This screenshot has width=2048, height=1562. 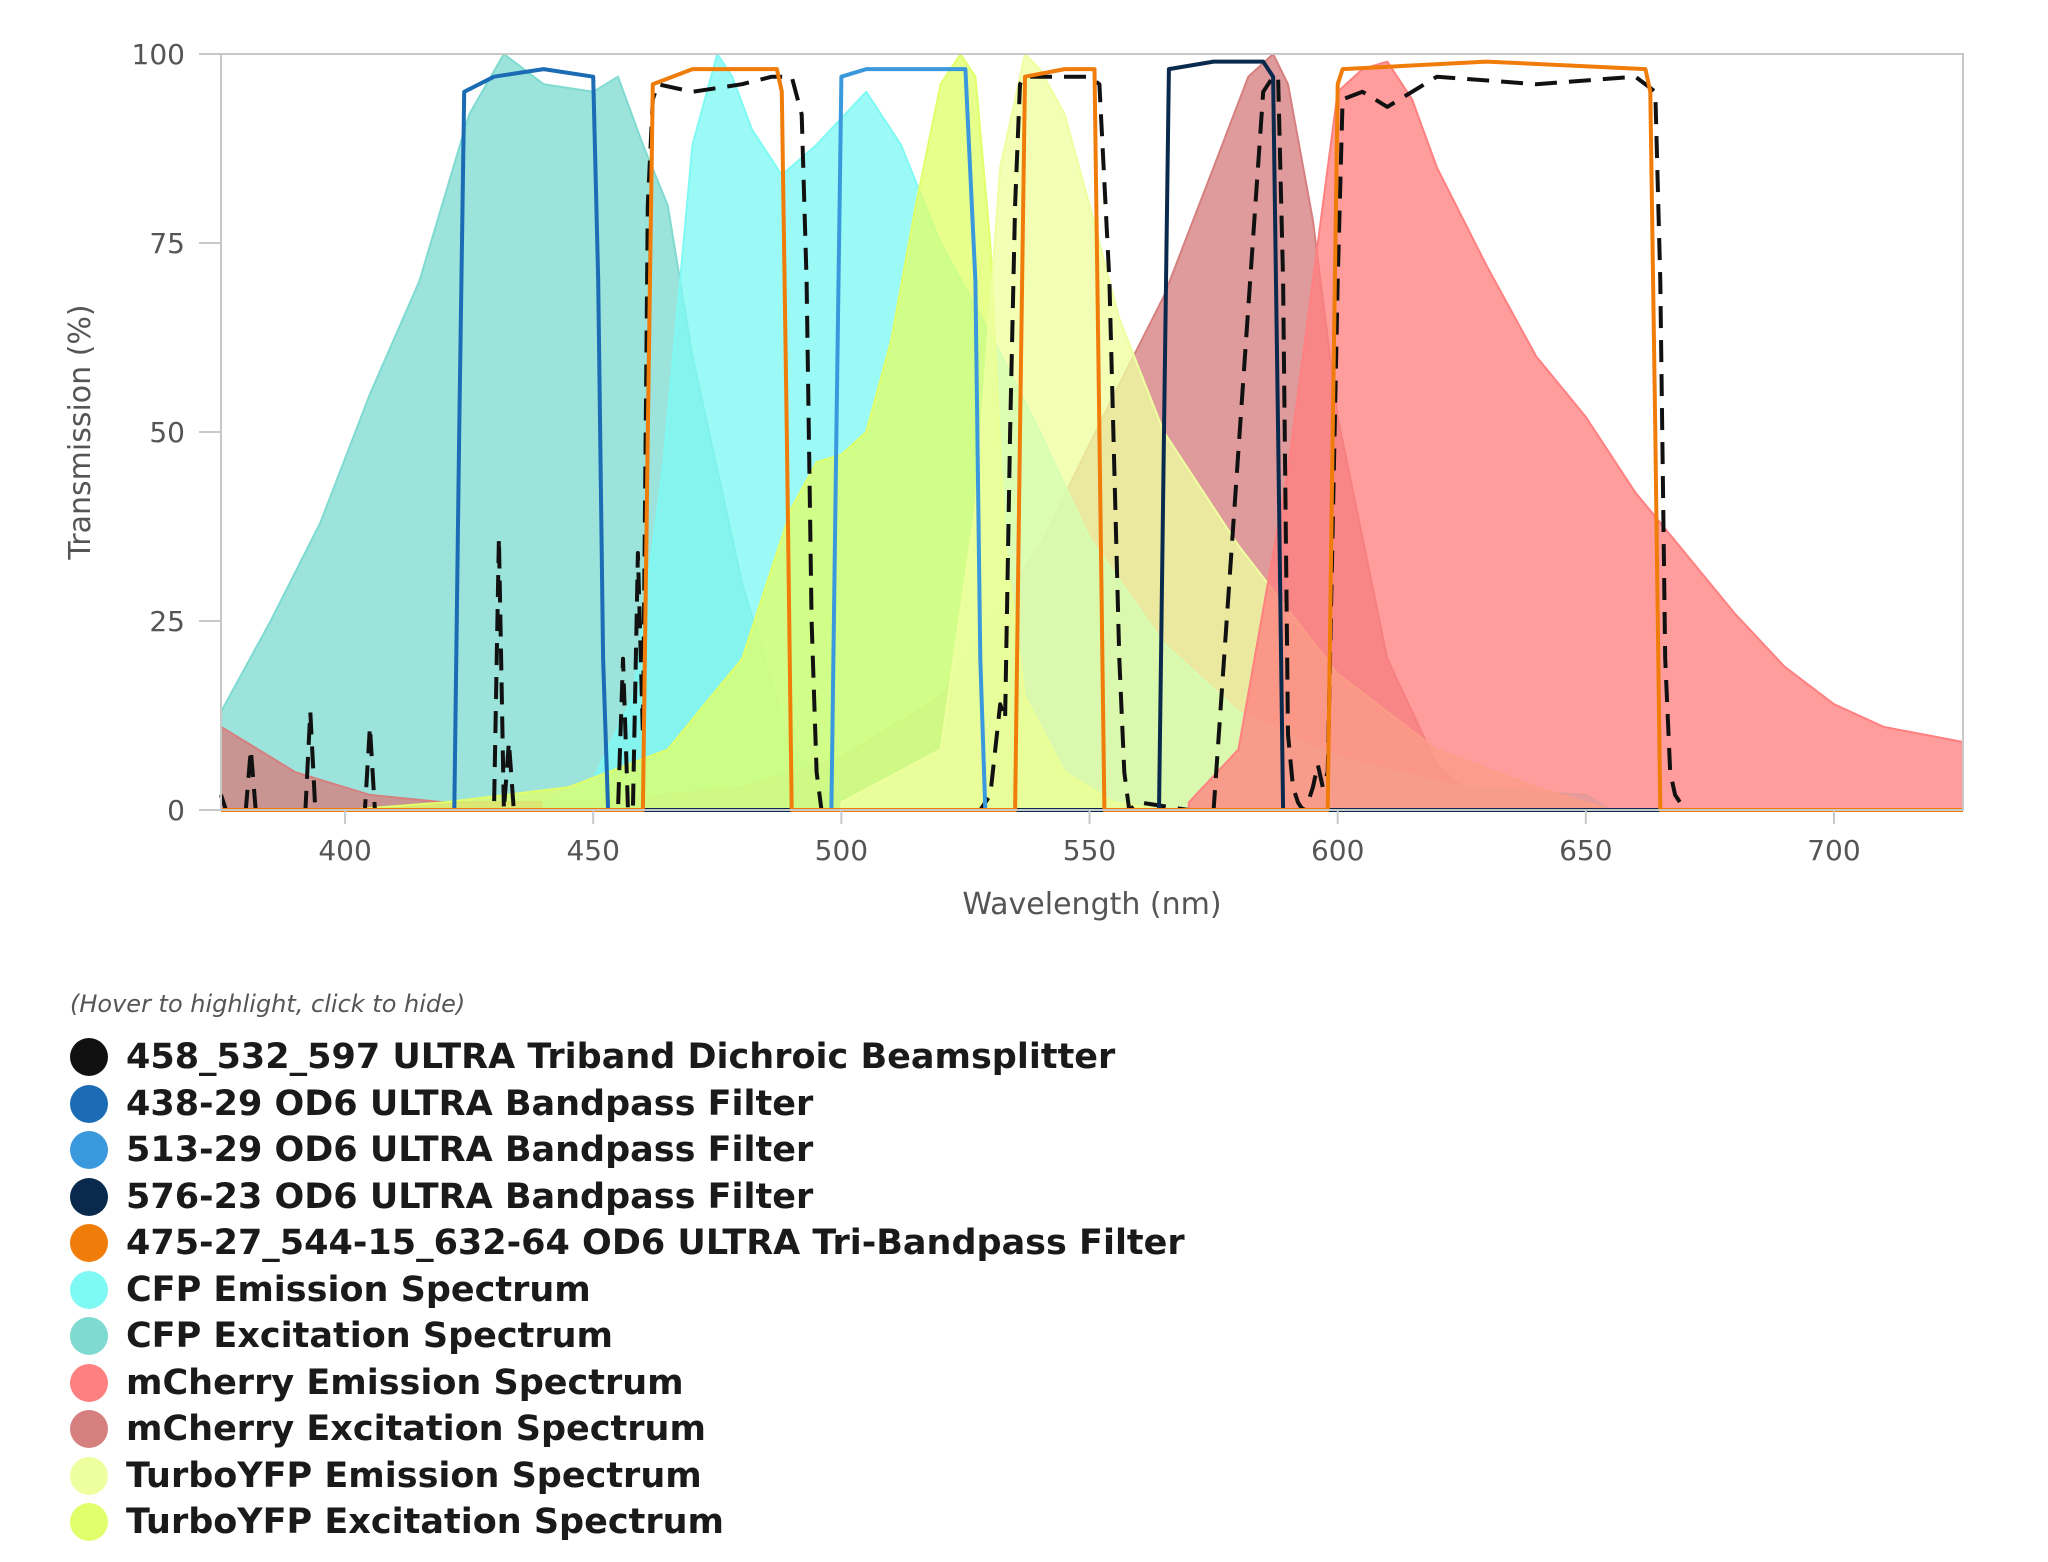 I want to click on legend-label: TurboYFP Emission Spectrum, so click(x=414, y=1475).